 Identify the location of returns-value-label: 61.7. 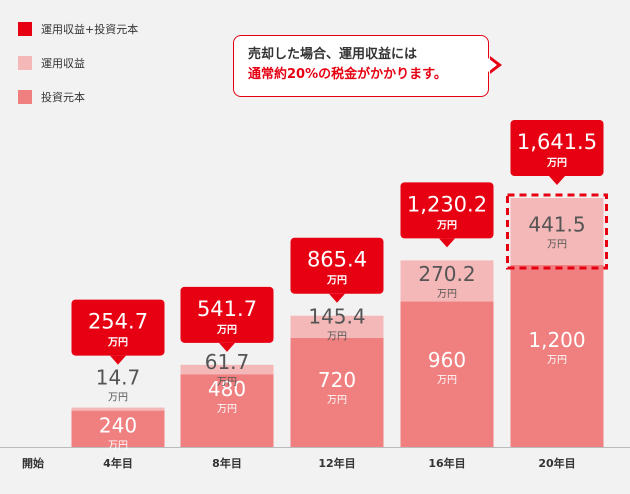
(227, 362).